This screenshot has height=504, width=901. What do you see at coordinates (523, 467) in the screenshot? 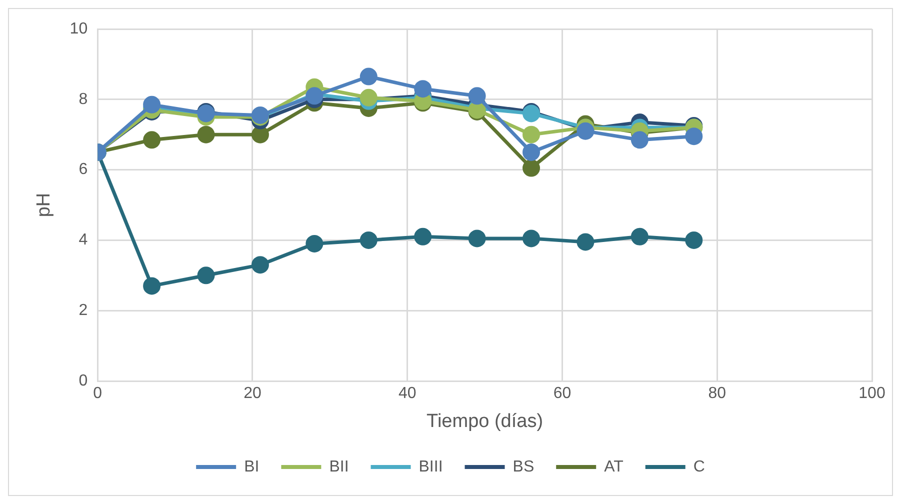
I see `legend-label: BS` at bounding box center [523, 467].